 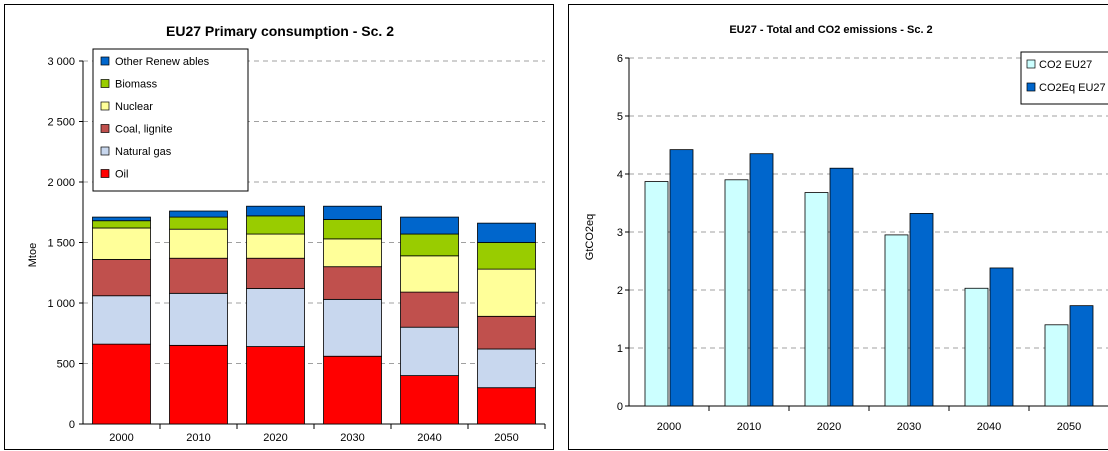 What do you see at coordinates (61, 123) in the screenshot?
I see `y-tick-label: 2 500` at bounding box center [61, 123].